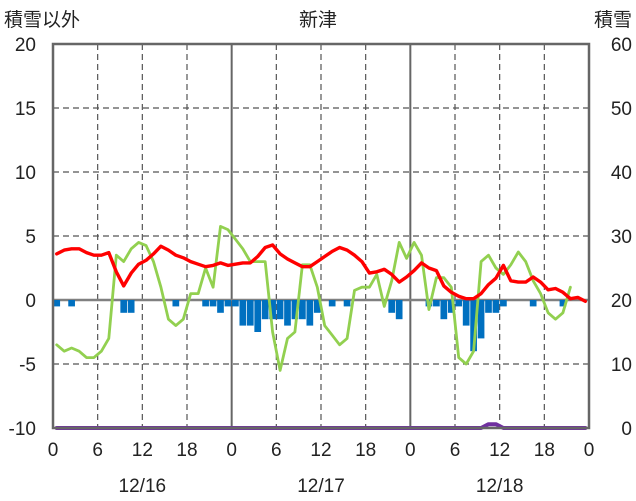 The height and width of the screenshot is (501, 636). Describe the element at coordinates (42, 20) in the screenshot. I see `left-axis-title: 積雪以外` at that location.